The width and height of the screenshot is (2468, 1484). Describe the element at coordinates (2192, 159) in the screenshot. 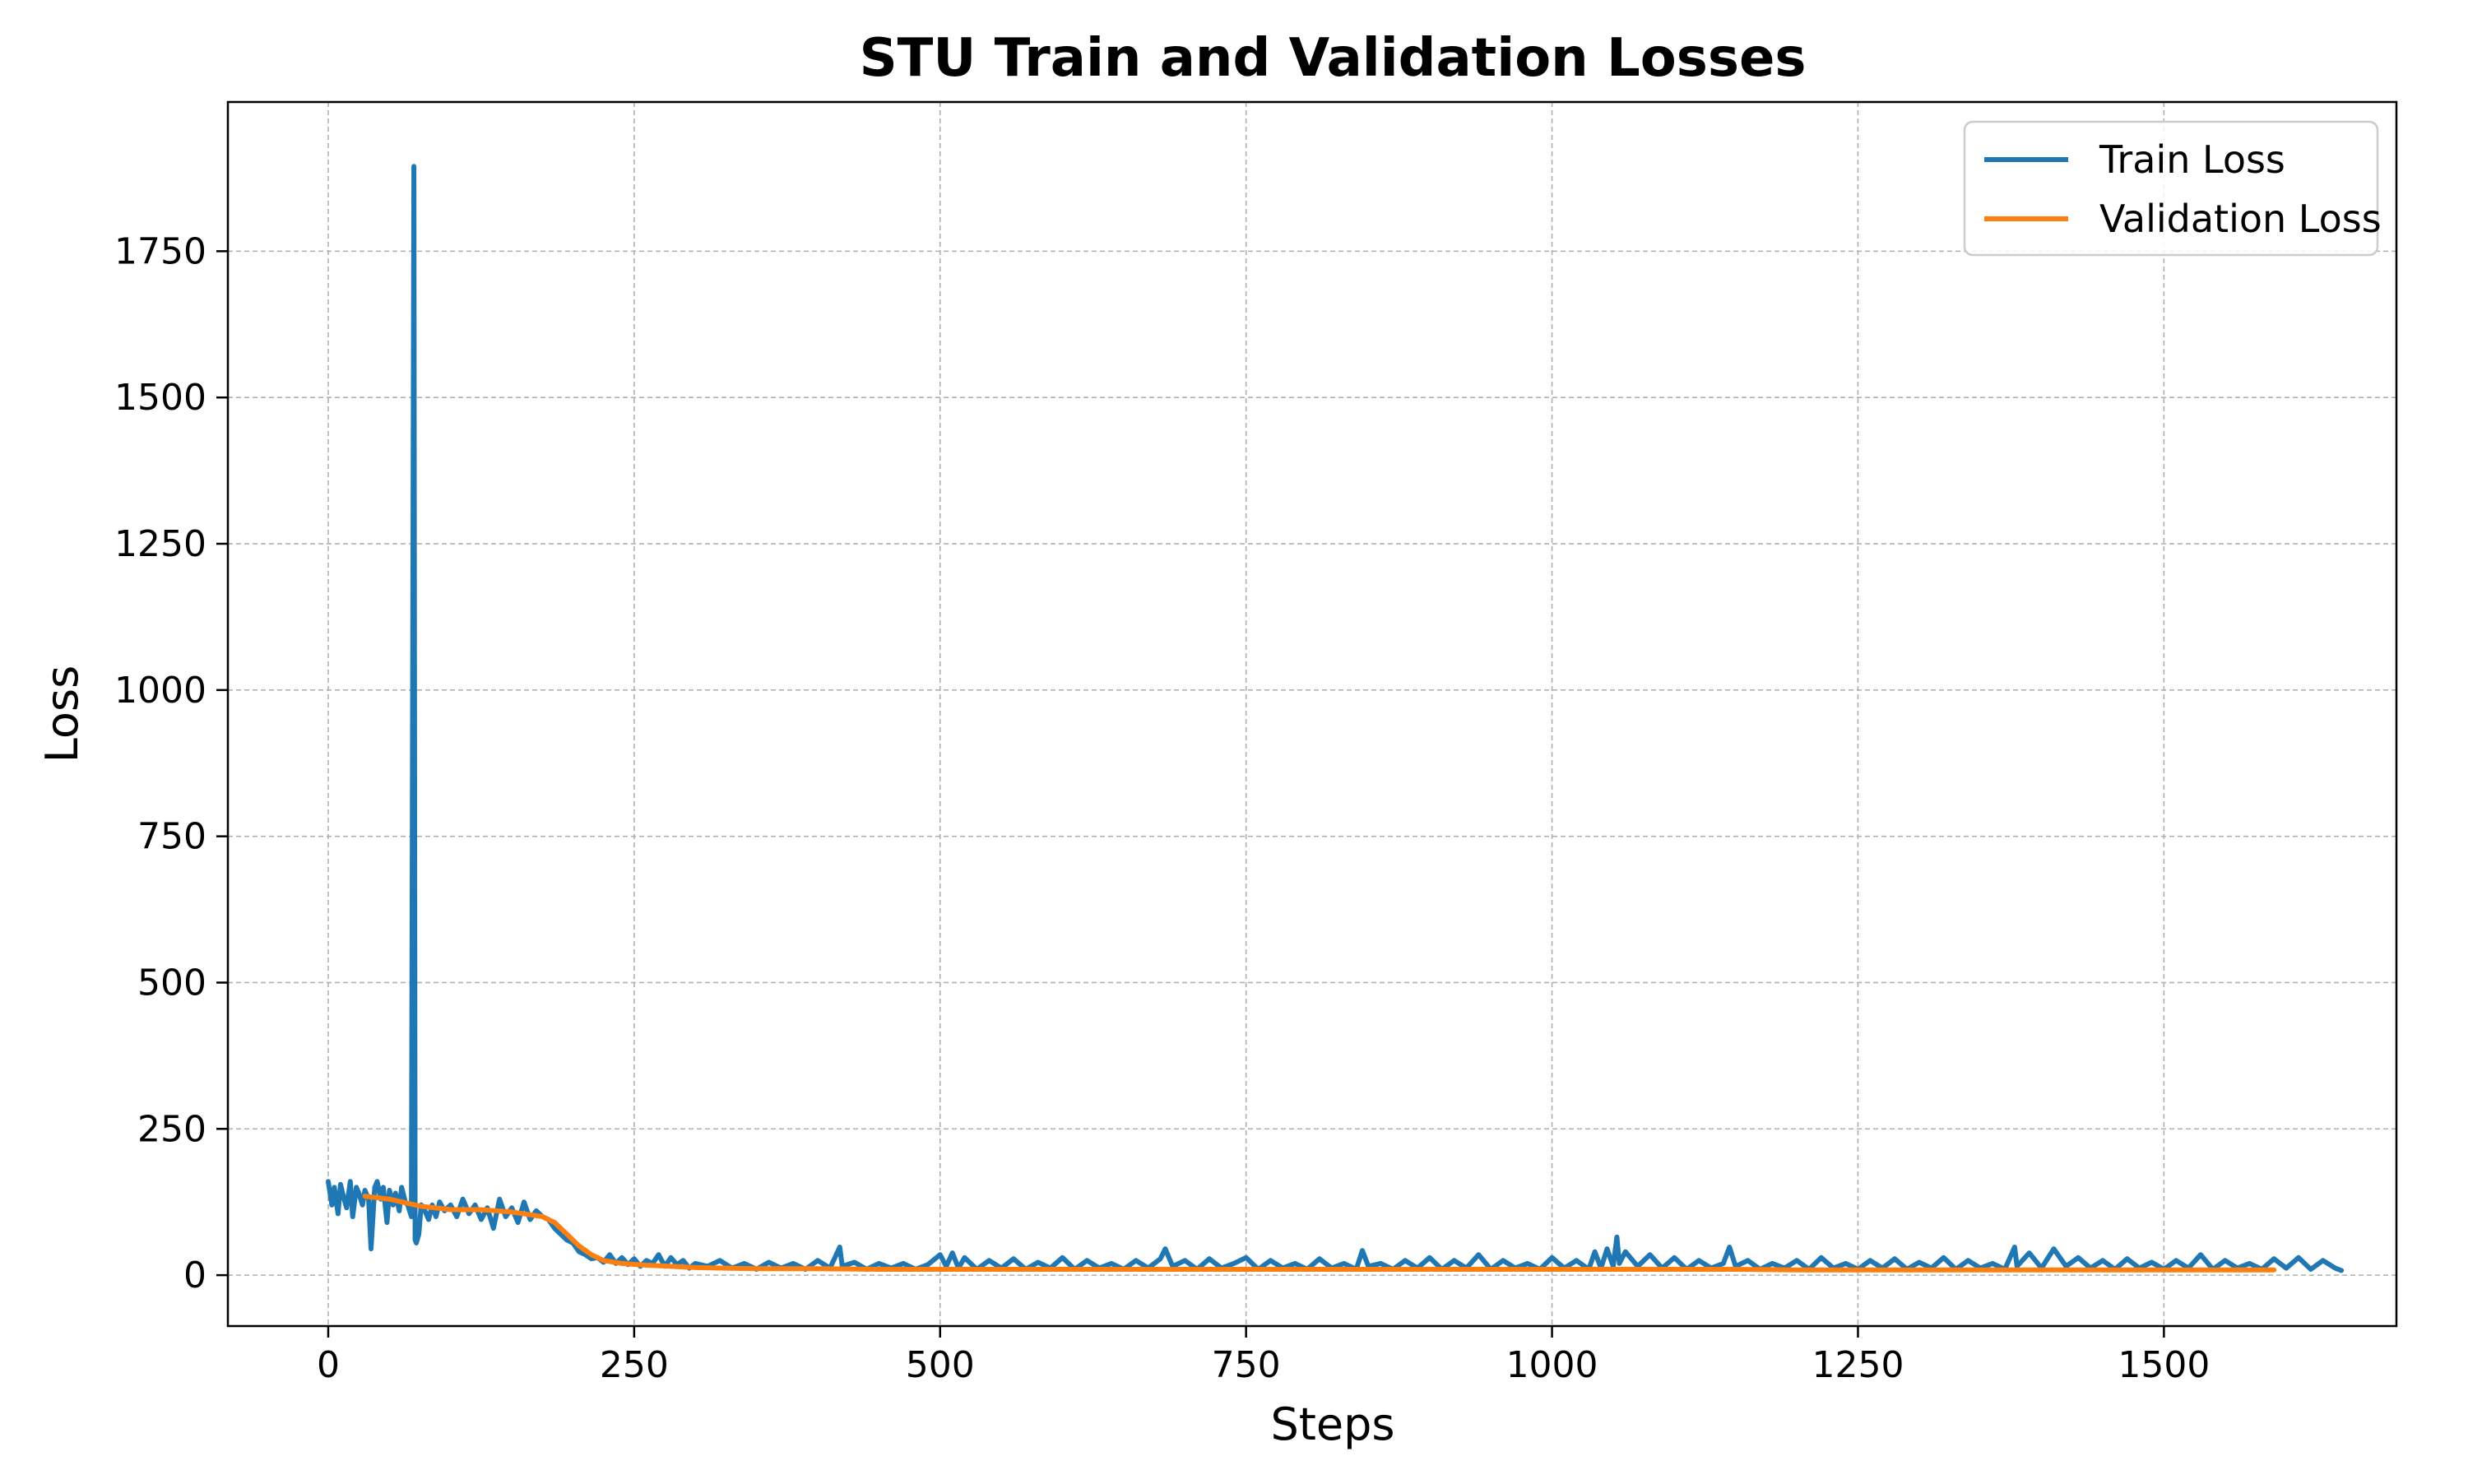

I see `legend-label: Train Loss` at that location.